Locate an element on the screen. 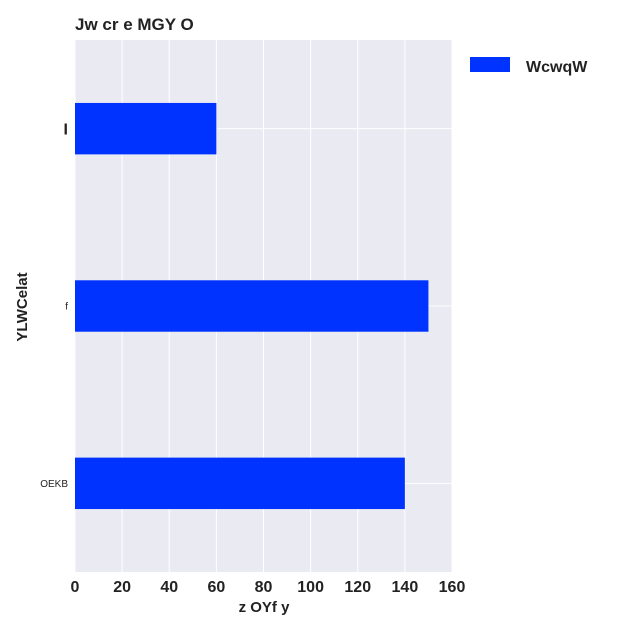 Image resolution: width=632 pixels, height=632 pixels. legend-label: WcwqW is located at coordinates (557, 67).